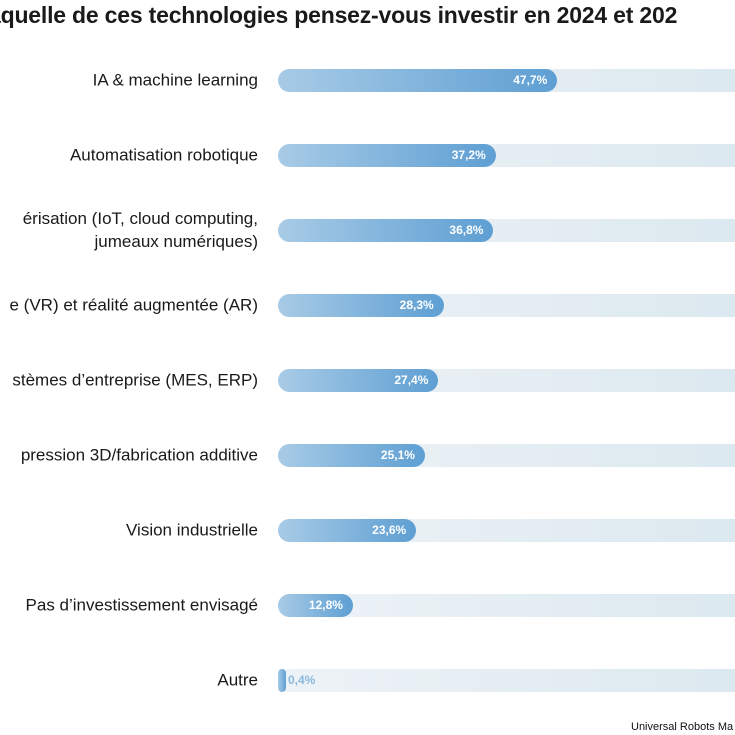  What do you see at coordinates (163, 155) in the screenshot?
I see `category-label: Automatisation robotique` at bounding box center [163, 155].